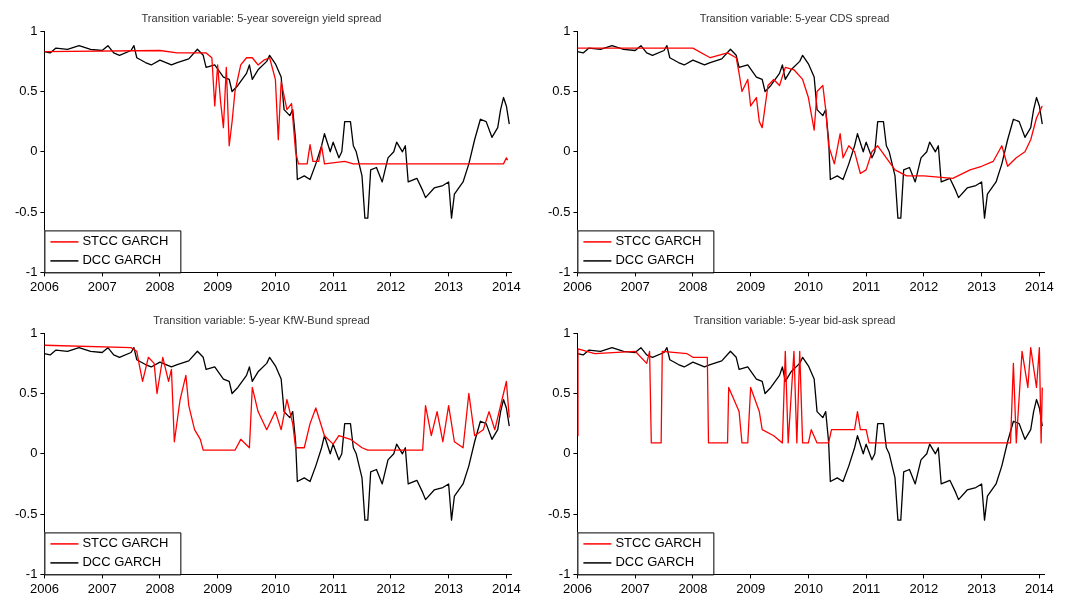  I want to click on chart-title: Transition variable: 5-year KfW-Bund spread, so click(261, 319).